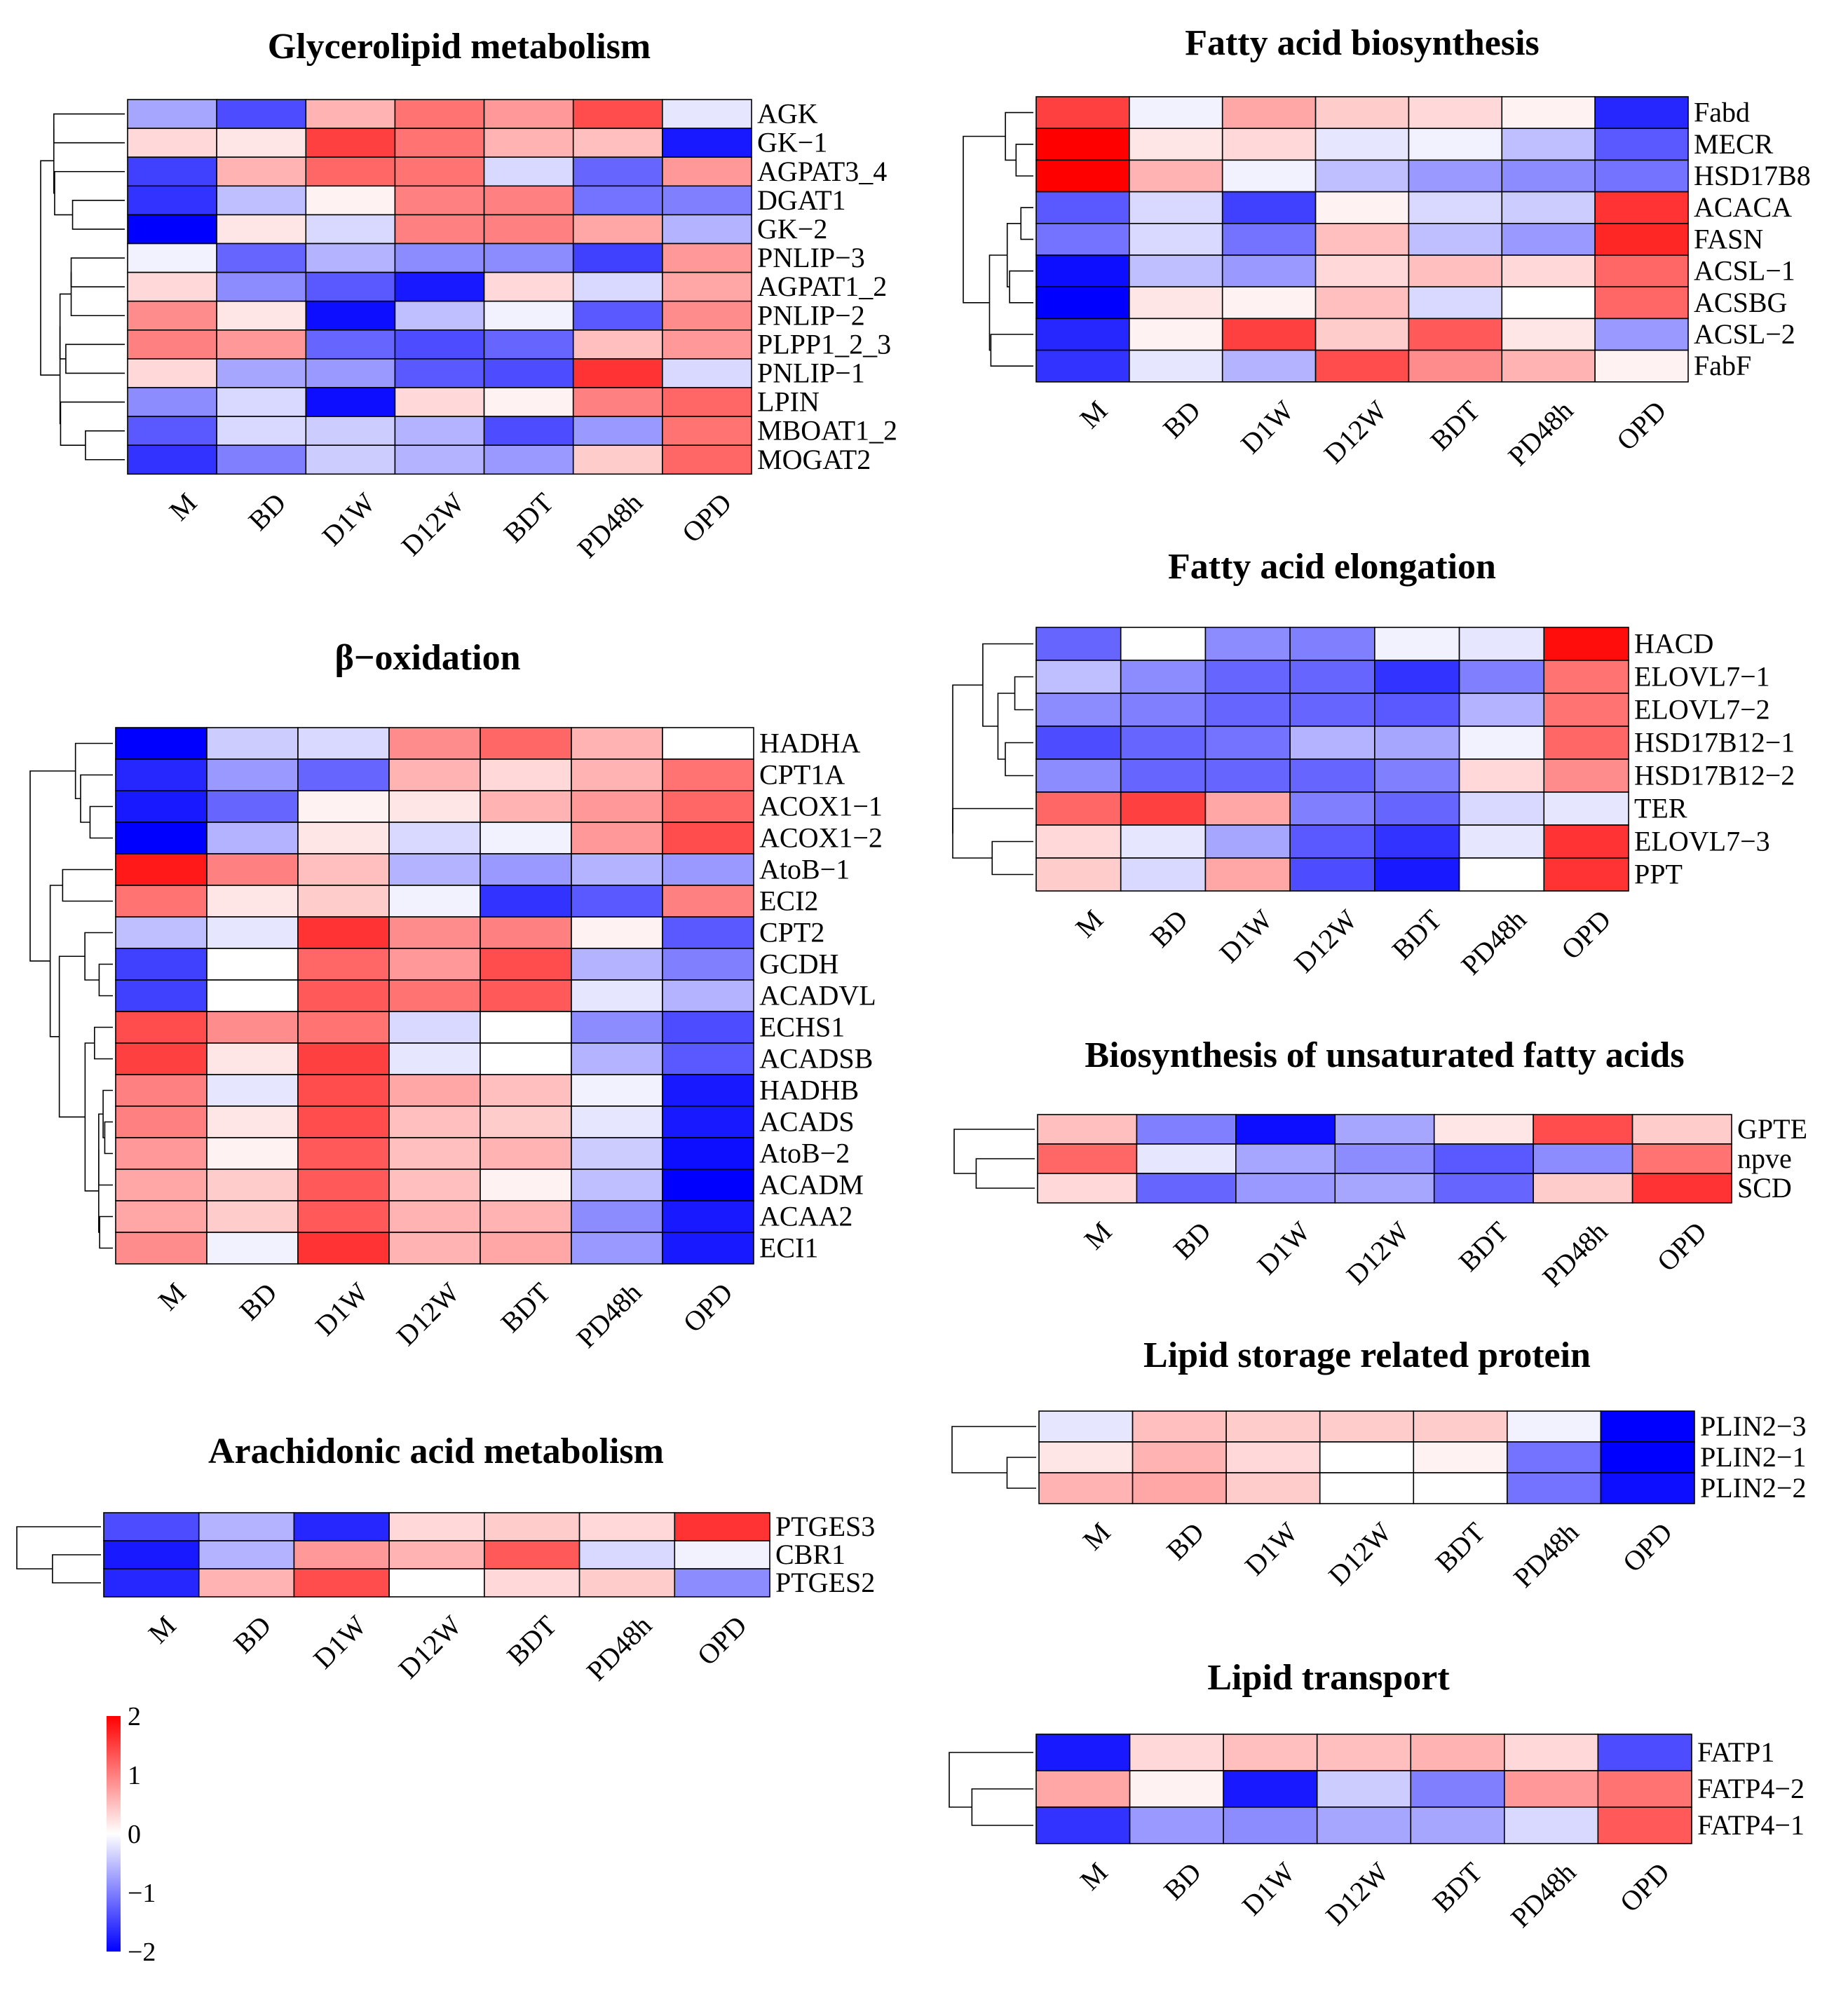  I want to click on row-label: ECI1, so click(788, 1248).